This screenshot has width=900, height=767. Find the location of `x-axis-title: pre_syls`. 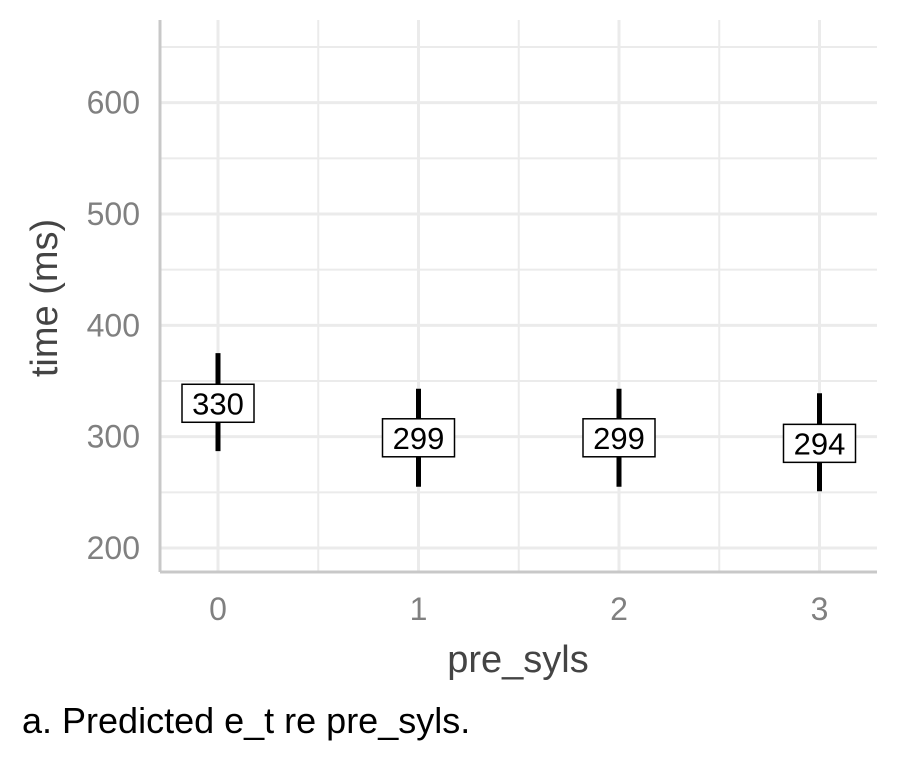

x-axis-title: pre_syls is located at coordinates (518, 660).